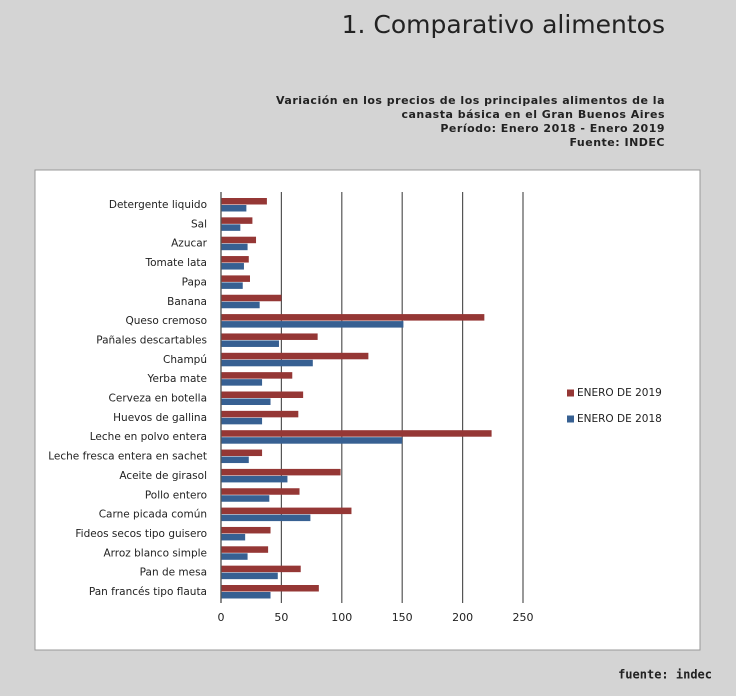  I want to click on y-tick-label: Pan de mesa, so click(173, 573).